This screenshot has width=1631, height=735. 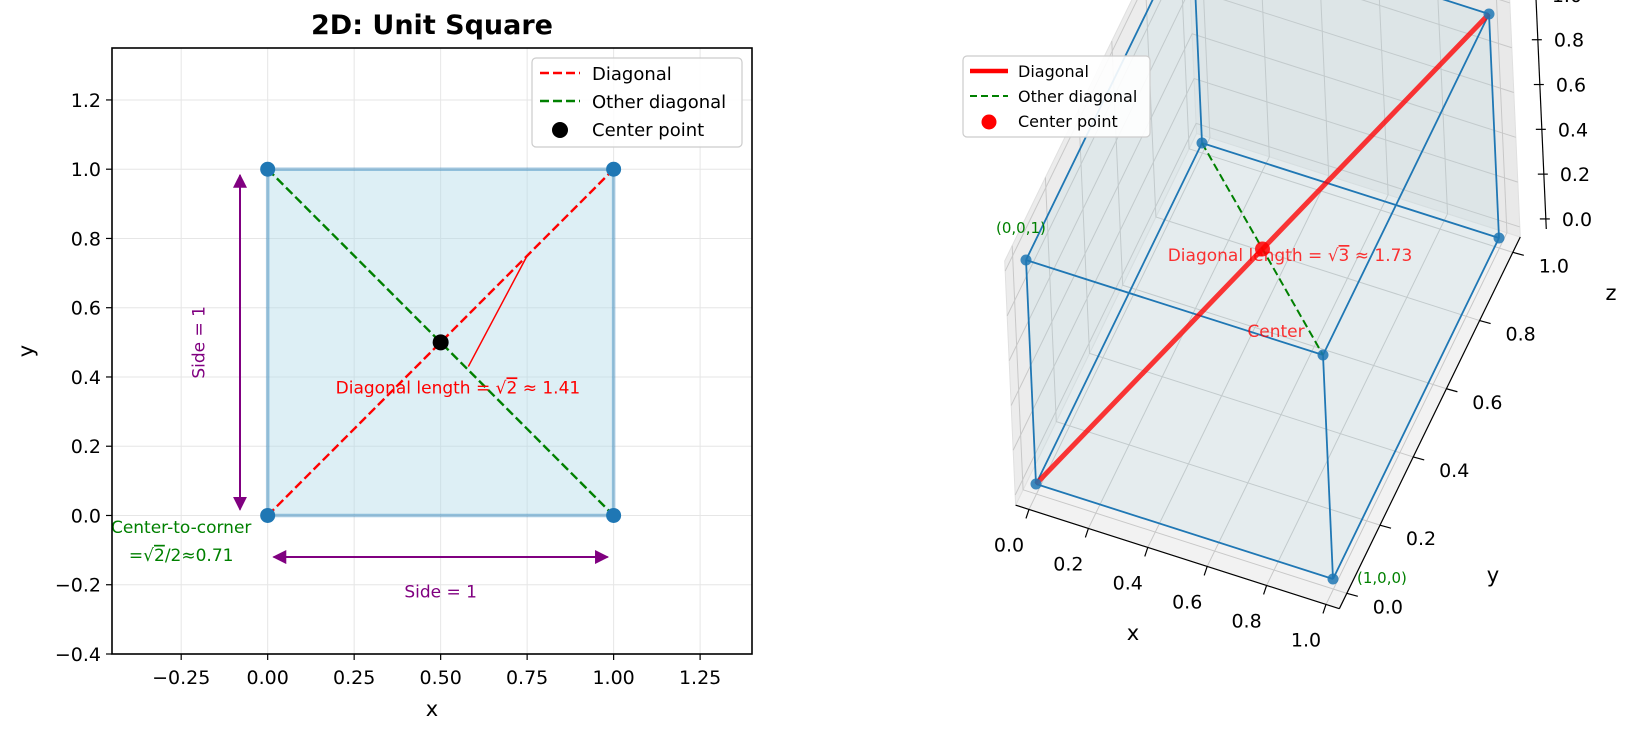 What do you see at coordinates (1068, 121) in the screenshot?
I see `legend-3d-center-label: Center point` at bounding box center [1068, 121].